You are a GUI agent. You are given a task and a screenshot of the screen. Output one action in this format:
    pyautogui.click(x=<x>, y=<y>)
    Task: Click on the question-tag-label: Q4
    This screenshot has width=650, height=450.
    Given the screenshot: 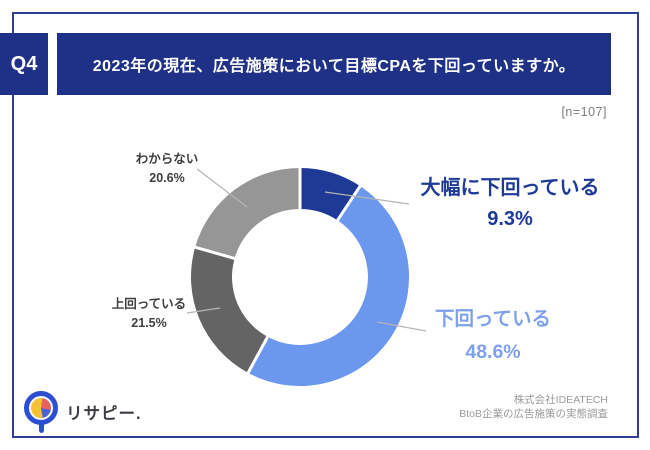 What is the action you would take?
    pyautogui.click(x=24, y=63)
    